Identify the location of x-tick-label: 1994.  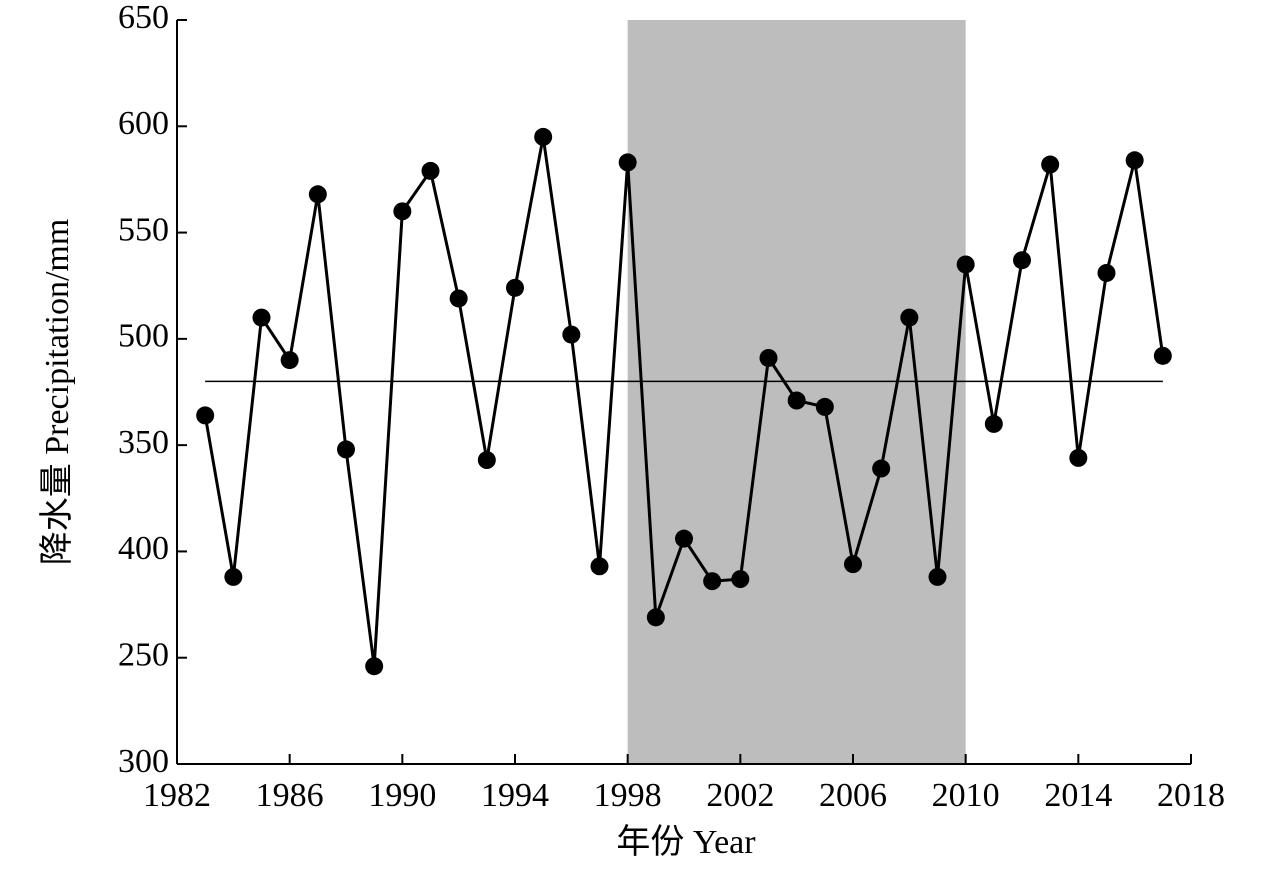
(515, 795).